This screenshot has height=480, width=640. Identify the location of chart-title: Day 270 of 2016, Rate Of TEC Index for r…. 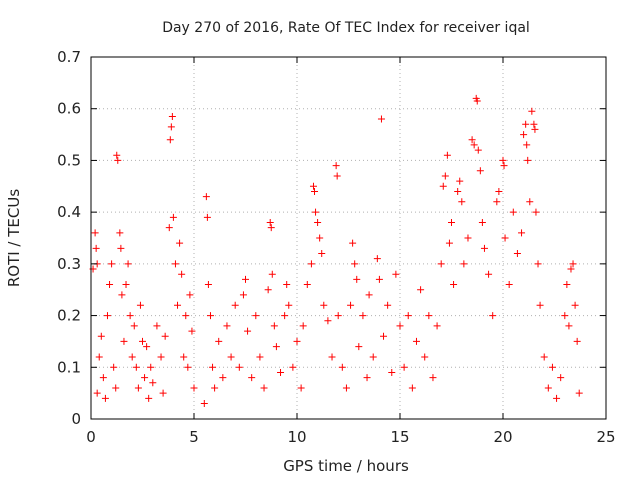
(346, 28).